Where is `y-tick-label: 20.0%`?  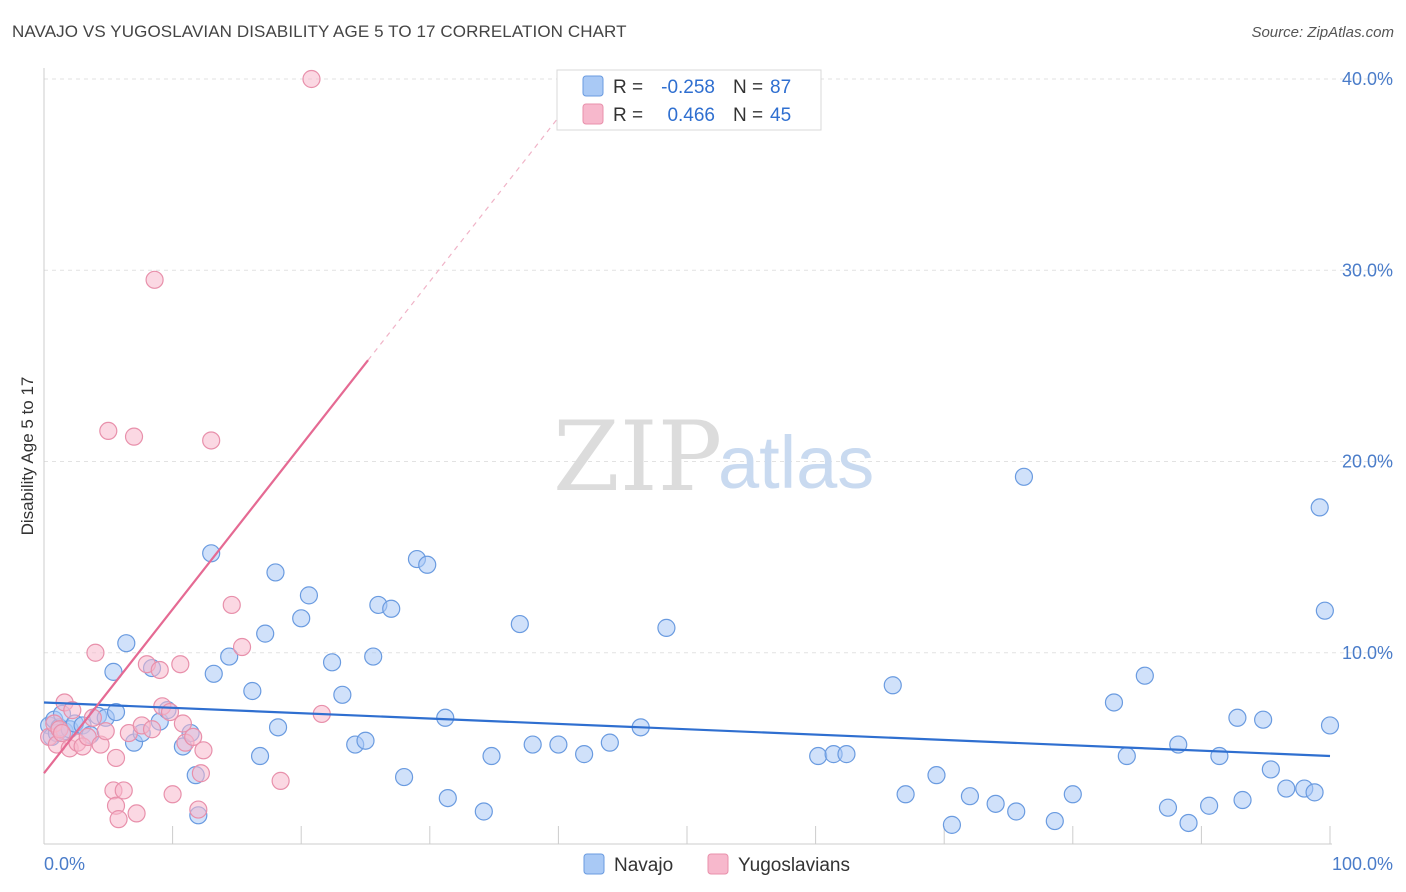
y-tick-label: 20.0% is located at coordinates (1367, 462).